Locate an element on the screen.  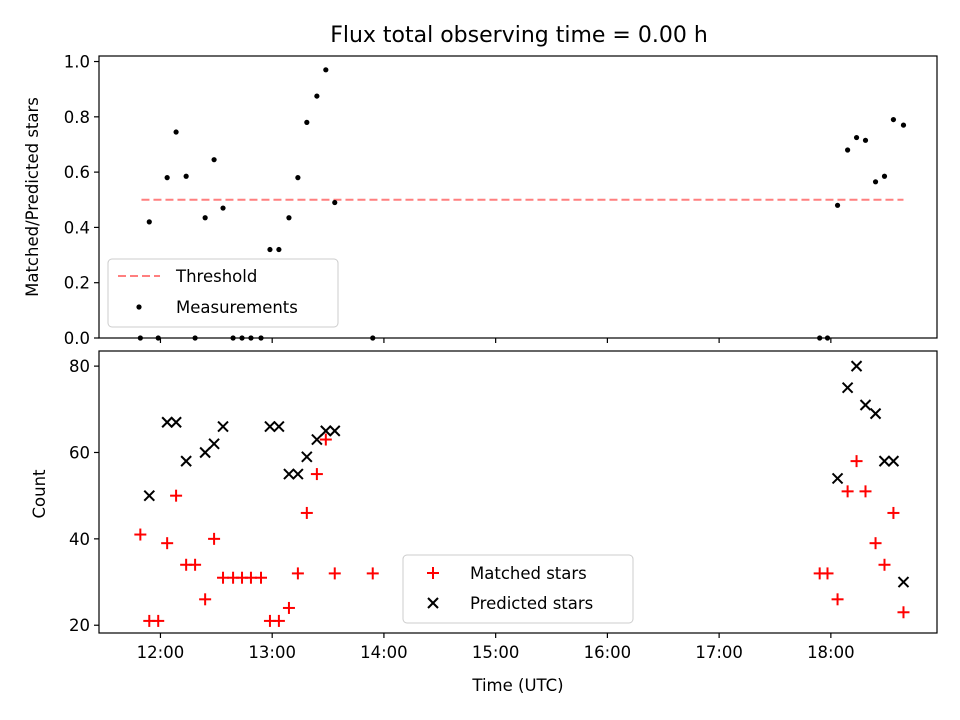
ratio-y-tick-label: 0.8 is located at coordinates (77, 117).